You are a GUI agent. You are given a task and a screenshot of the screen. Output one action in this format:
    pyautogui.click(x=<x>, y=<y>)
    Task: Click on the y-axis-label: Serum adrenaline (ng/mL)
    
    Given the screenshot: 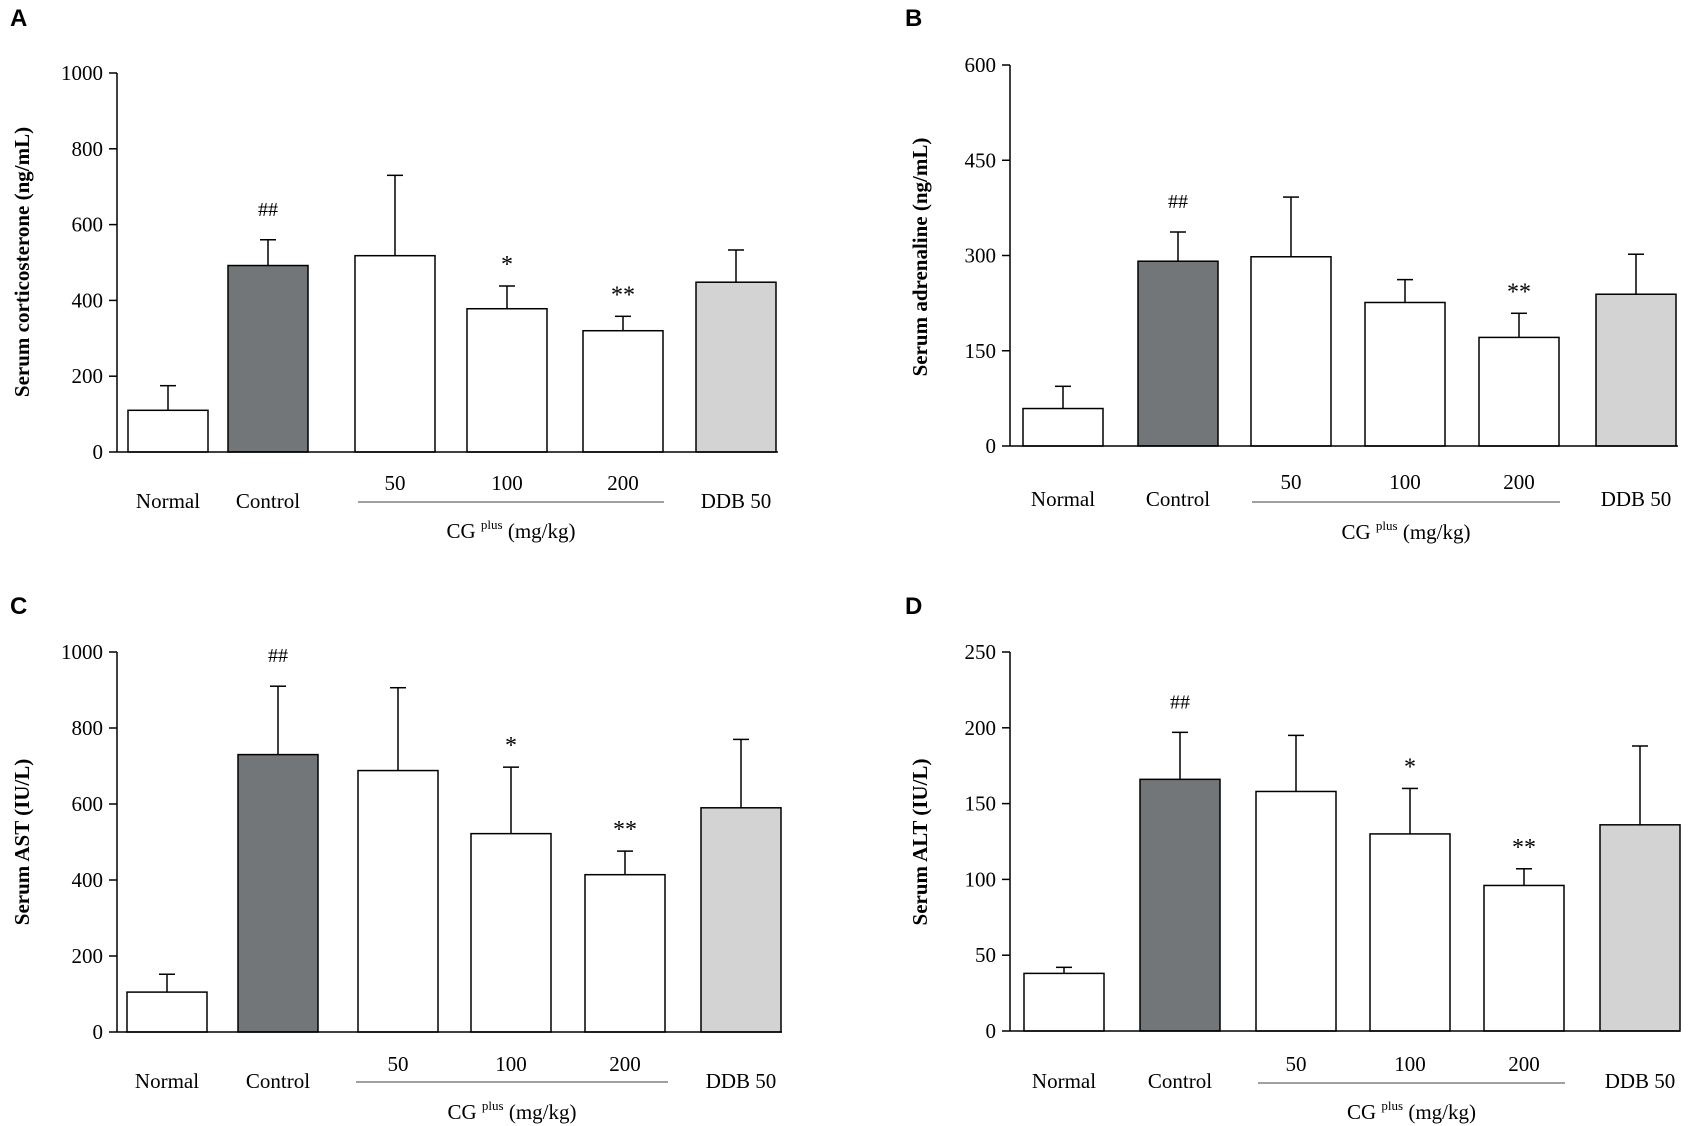 What is the action you would take?
    pyautogui.click(x=920, y=257)
    